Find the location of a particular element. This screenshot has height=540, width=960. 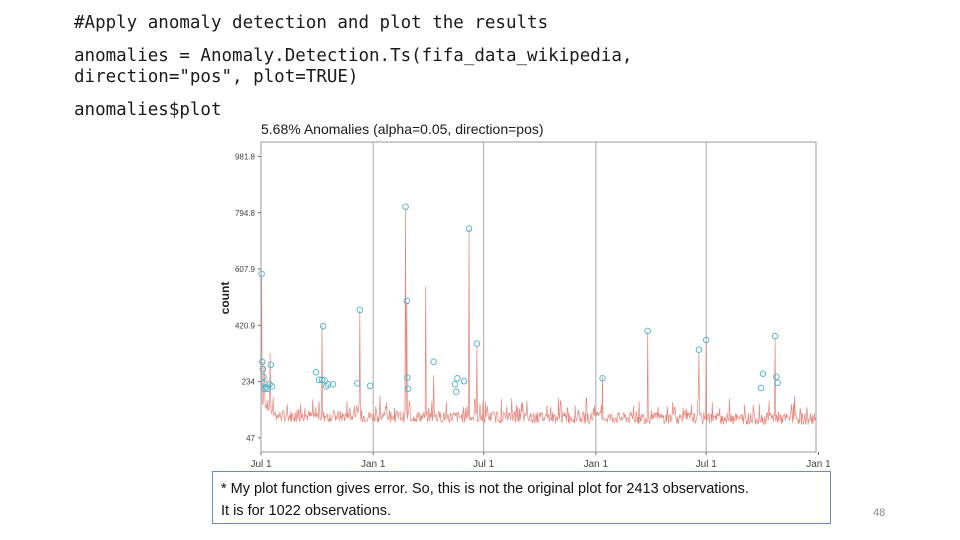

code-line-args: direction="pos", plot=TRUE) is located at coordinates (216, 77).